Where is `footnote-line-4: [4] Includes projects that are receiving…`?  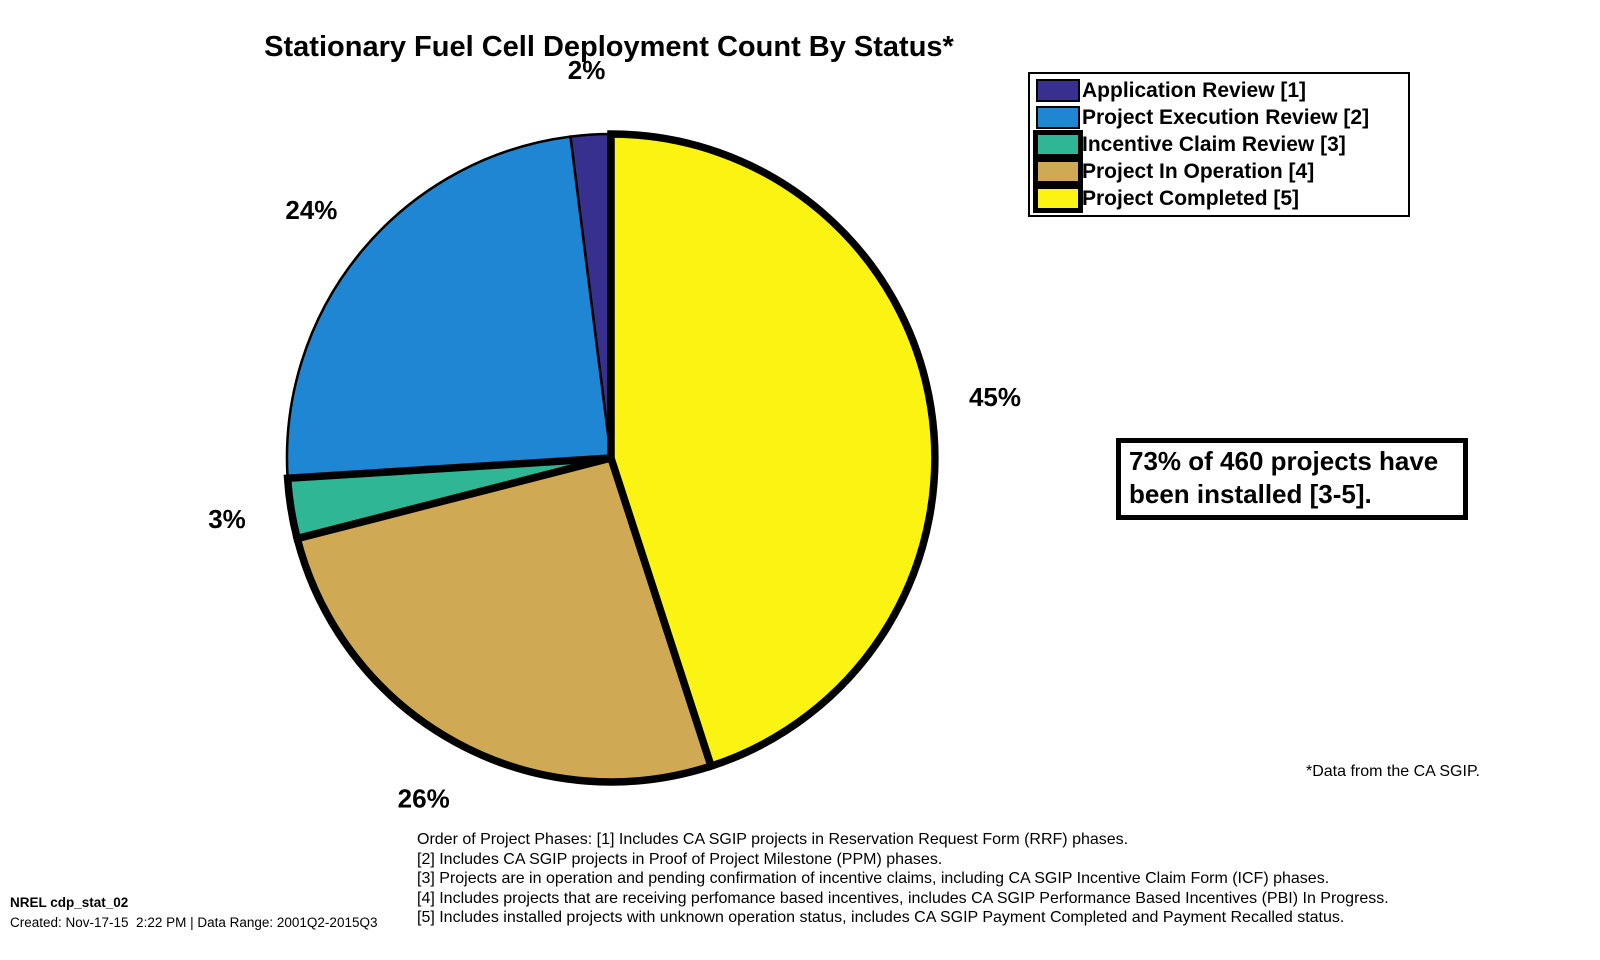
footnote-line-4: [4] Includes projects that are receiving… is located at coordinates (903, 898).